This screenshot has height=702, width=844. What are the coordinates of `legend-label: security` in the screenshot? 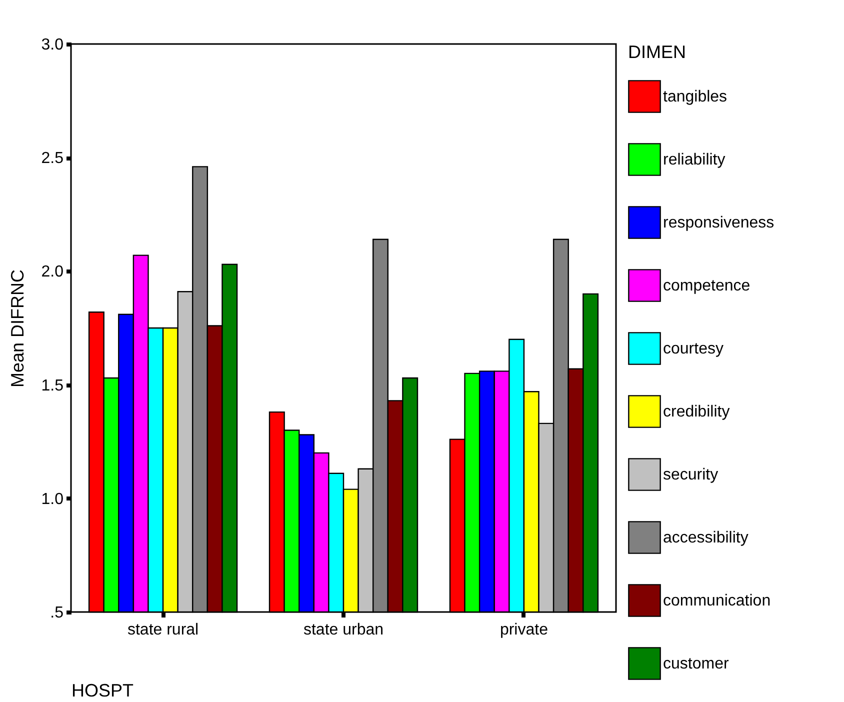 It's located at (690, 475).